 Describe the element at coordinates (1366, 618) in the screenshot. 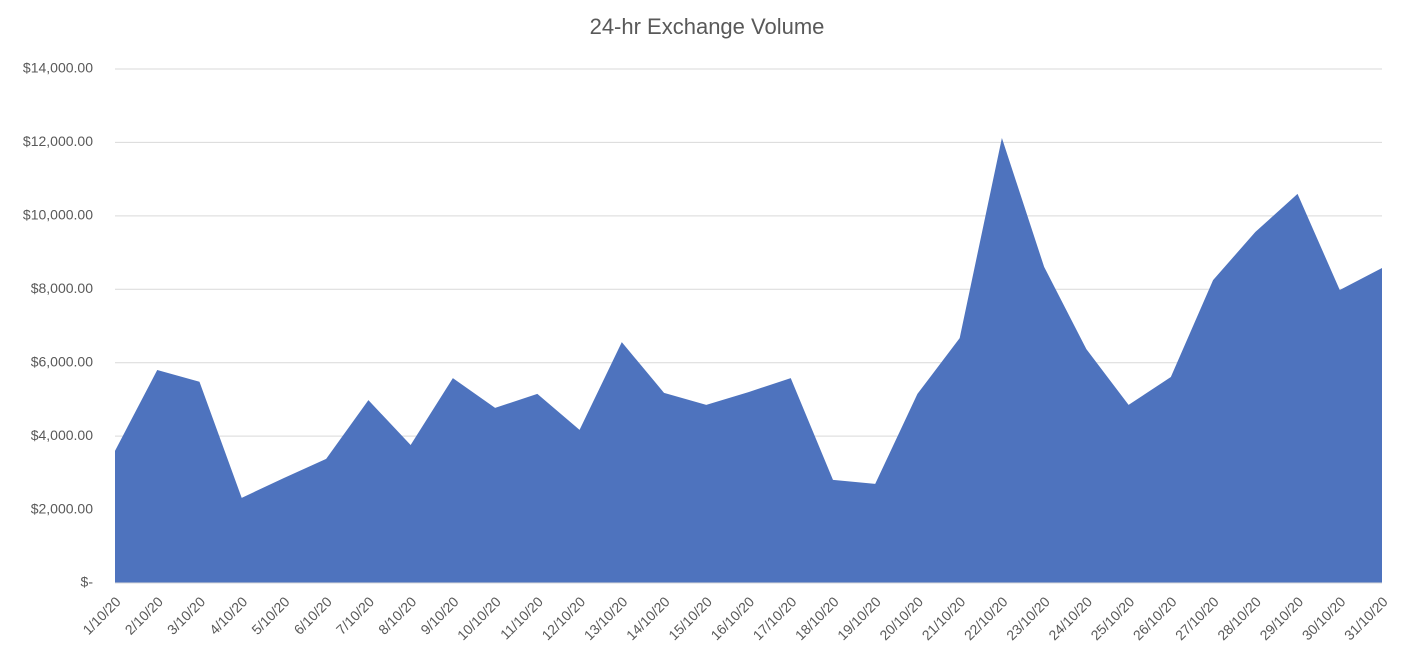

I see `x-tick-label: 31/10/20` at that location.